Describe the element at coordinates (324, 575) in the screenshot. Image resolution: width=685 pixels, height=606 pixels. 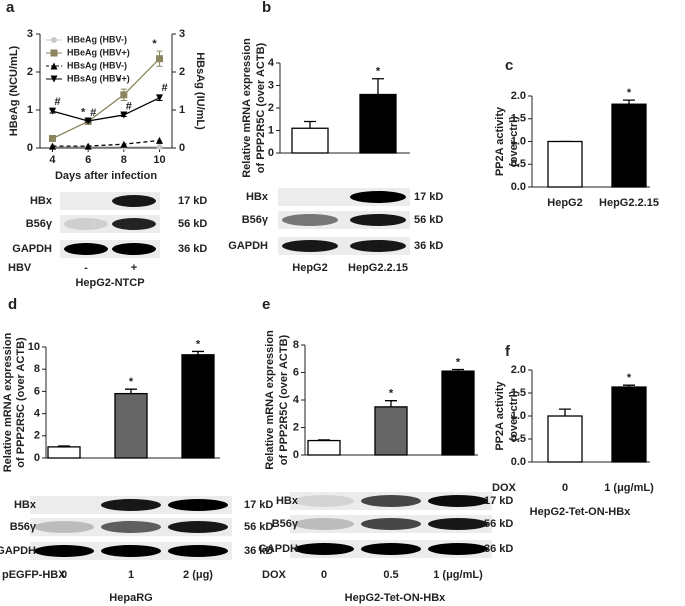
I see `category-label: 0` at that location.